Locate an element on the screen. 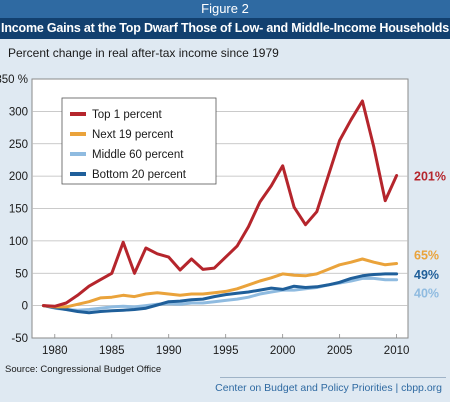  series-line-next-19-percent is located at coordinates (220, 283).